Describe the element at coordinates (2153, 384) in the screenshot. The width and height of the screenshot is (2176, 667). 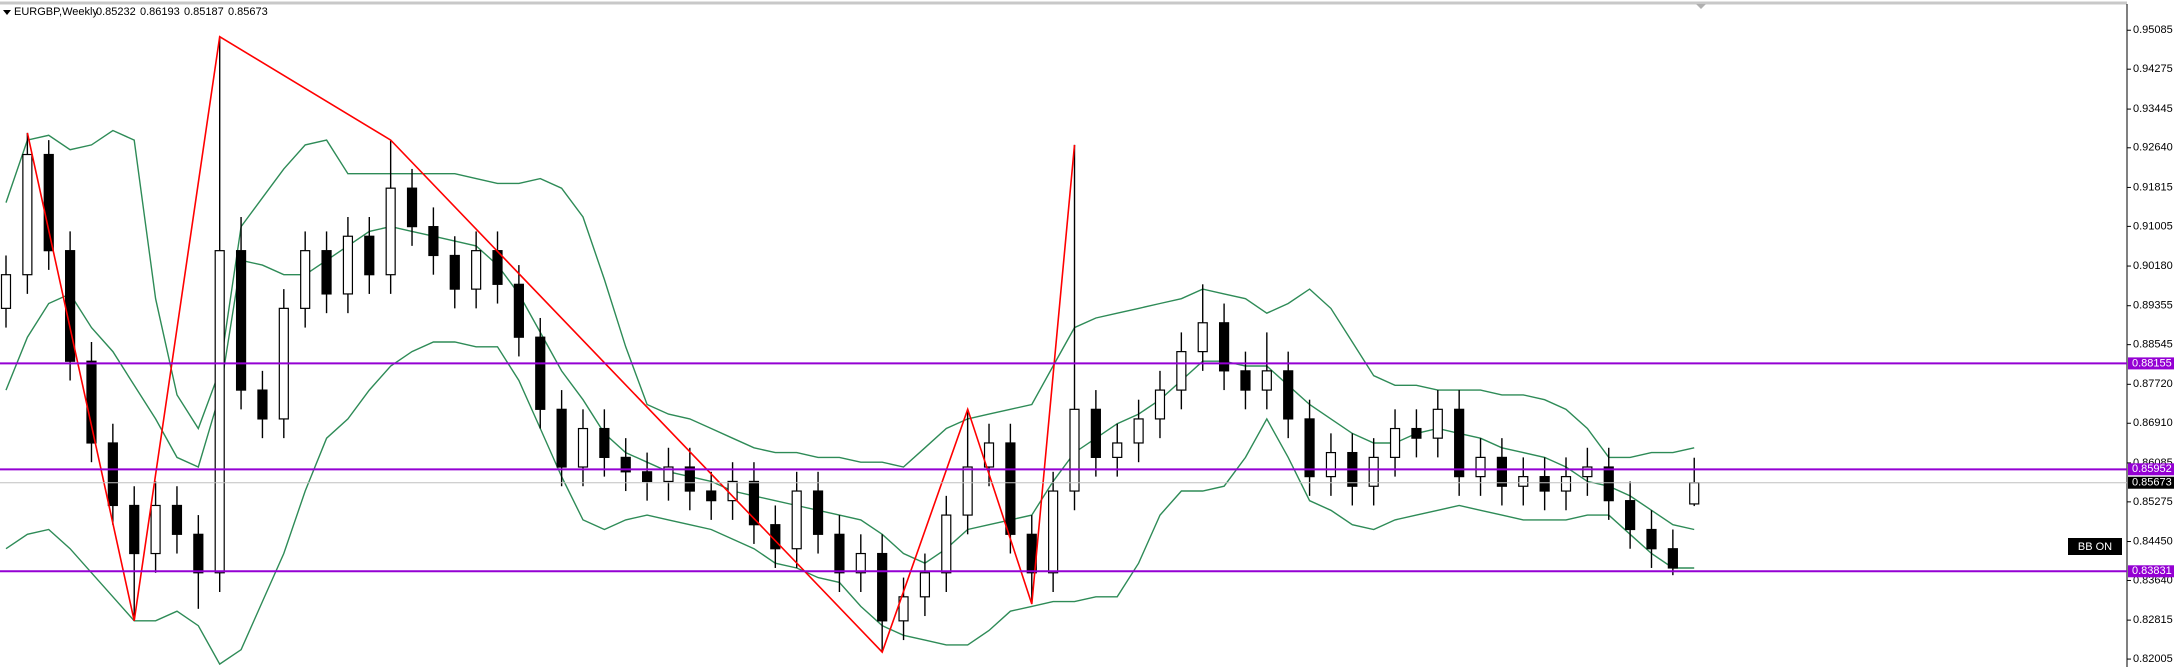
I see `y-tick-label: 0.87720` at that location.